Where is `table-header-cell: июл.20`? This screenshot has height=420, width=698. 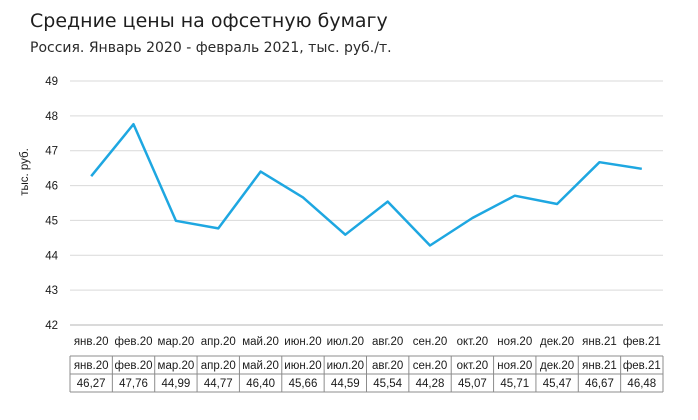
table-header-cell: июл.20 is located at coordinates (346, 366).